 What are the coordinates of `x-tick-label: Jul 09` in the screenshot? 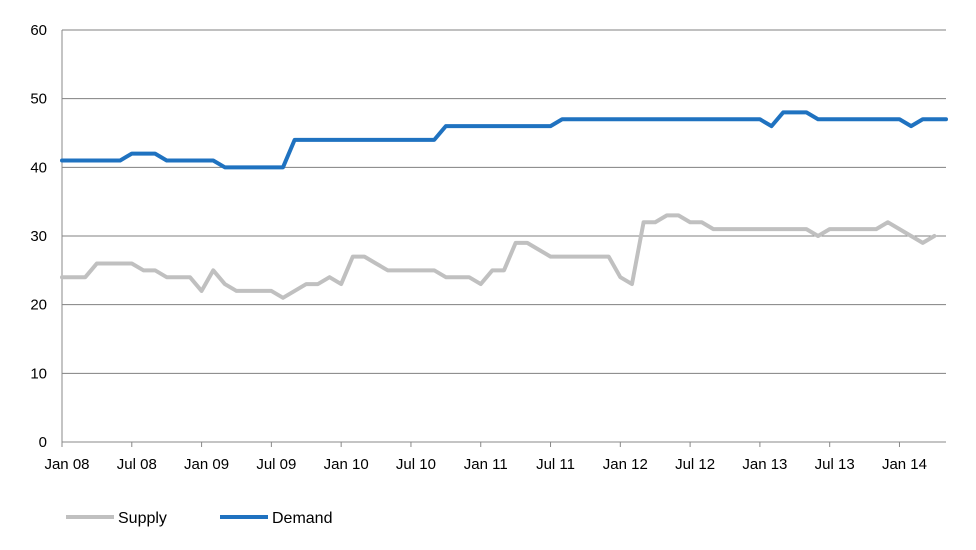 It's located at (276, 464).